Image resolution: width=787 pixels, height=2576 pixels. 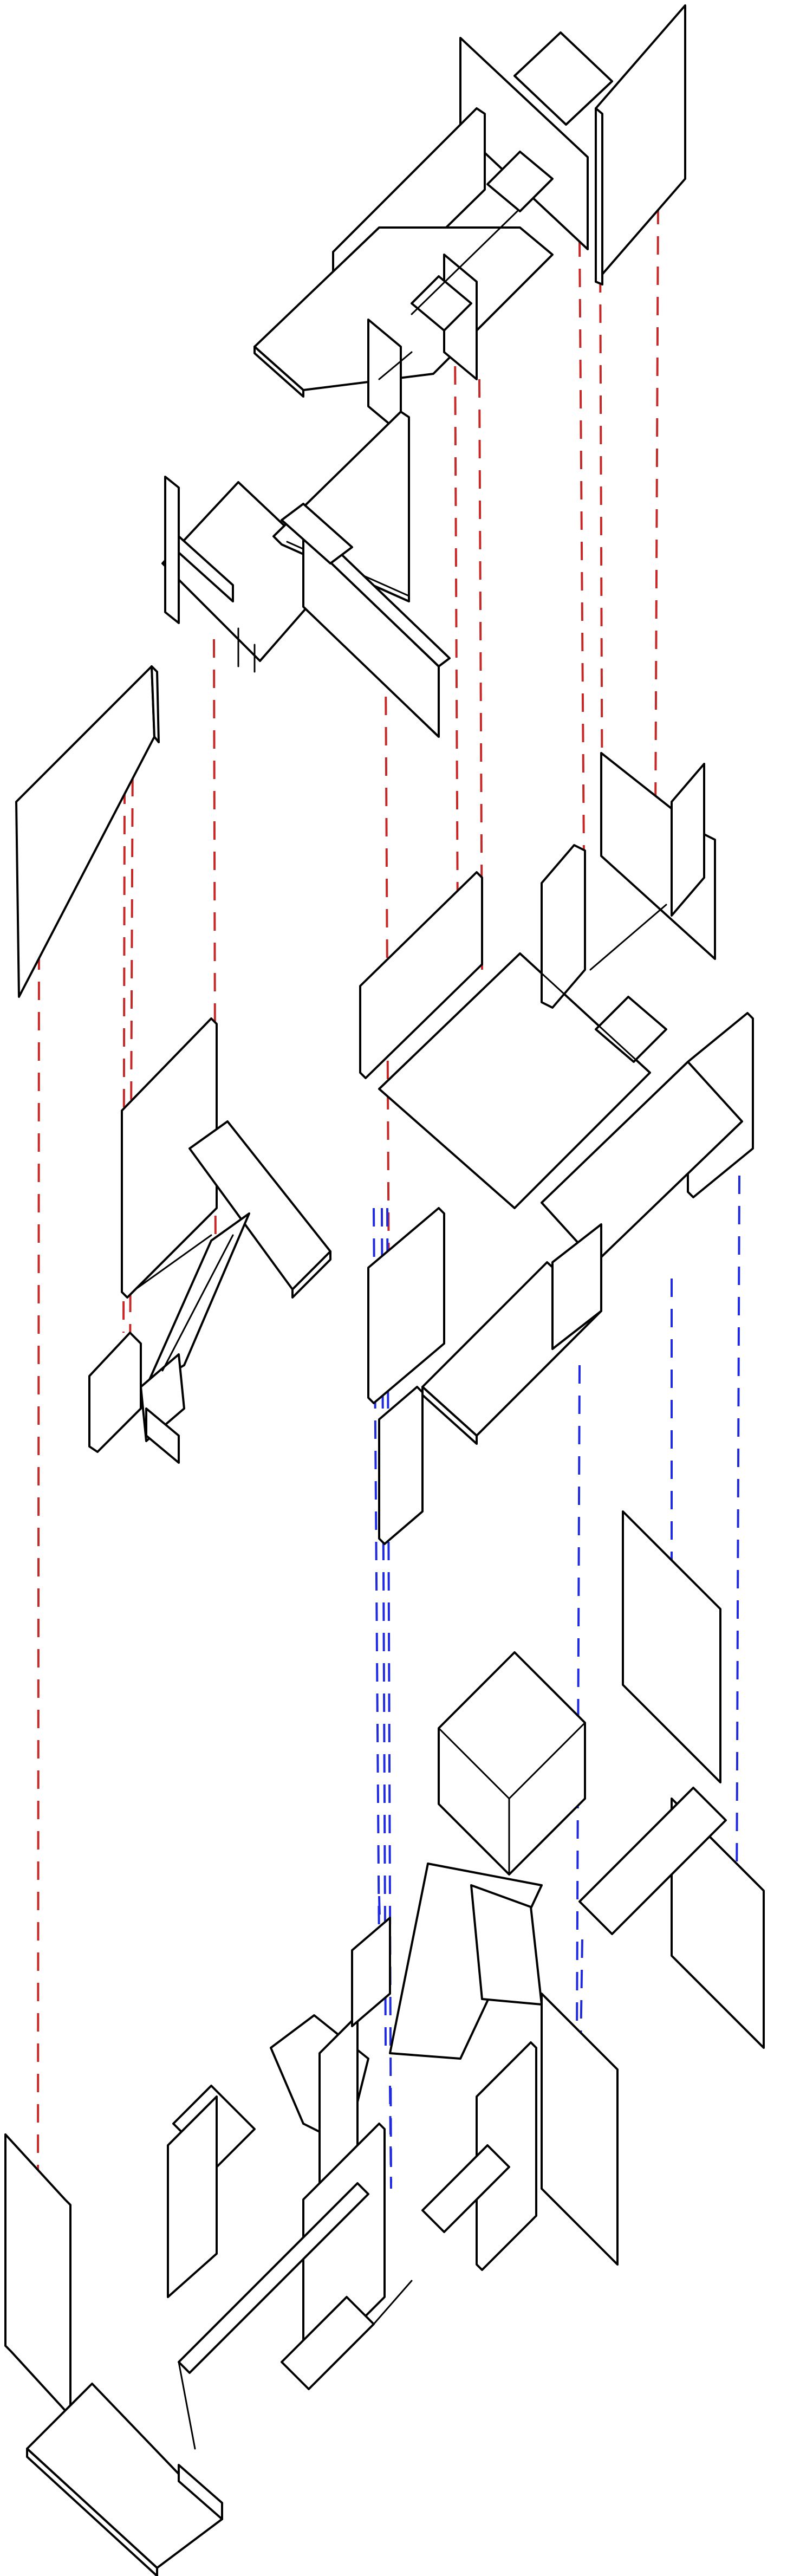 I want to click on lm-base-fin, so click(x=162, y=1435).